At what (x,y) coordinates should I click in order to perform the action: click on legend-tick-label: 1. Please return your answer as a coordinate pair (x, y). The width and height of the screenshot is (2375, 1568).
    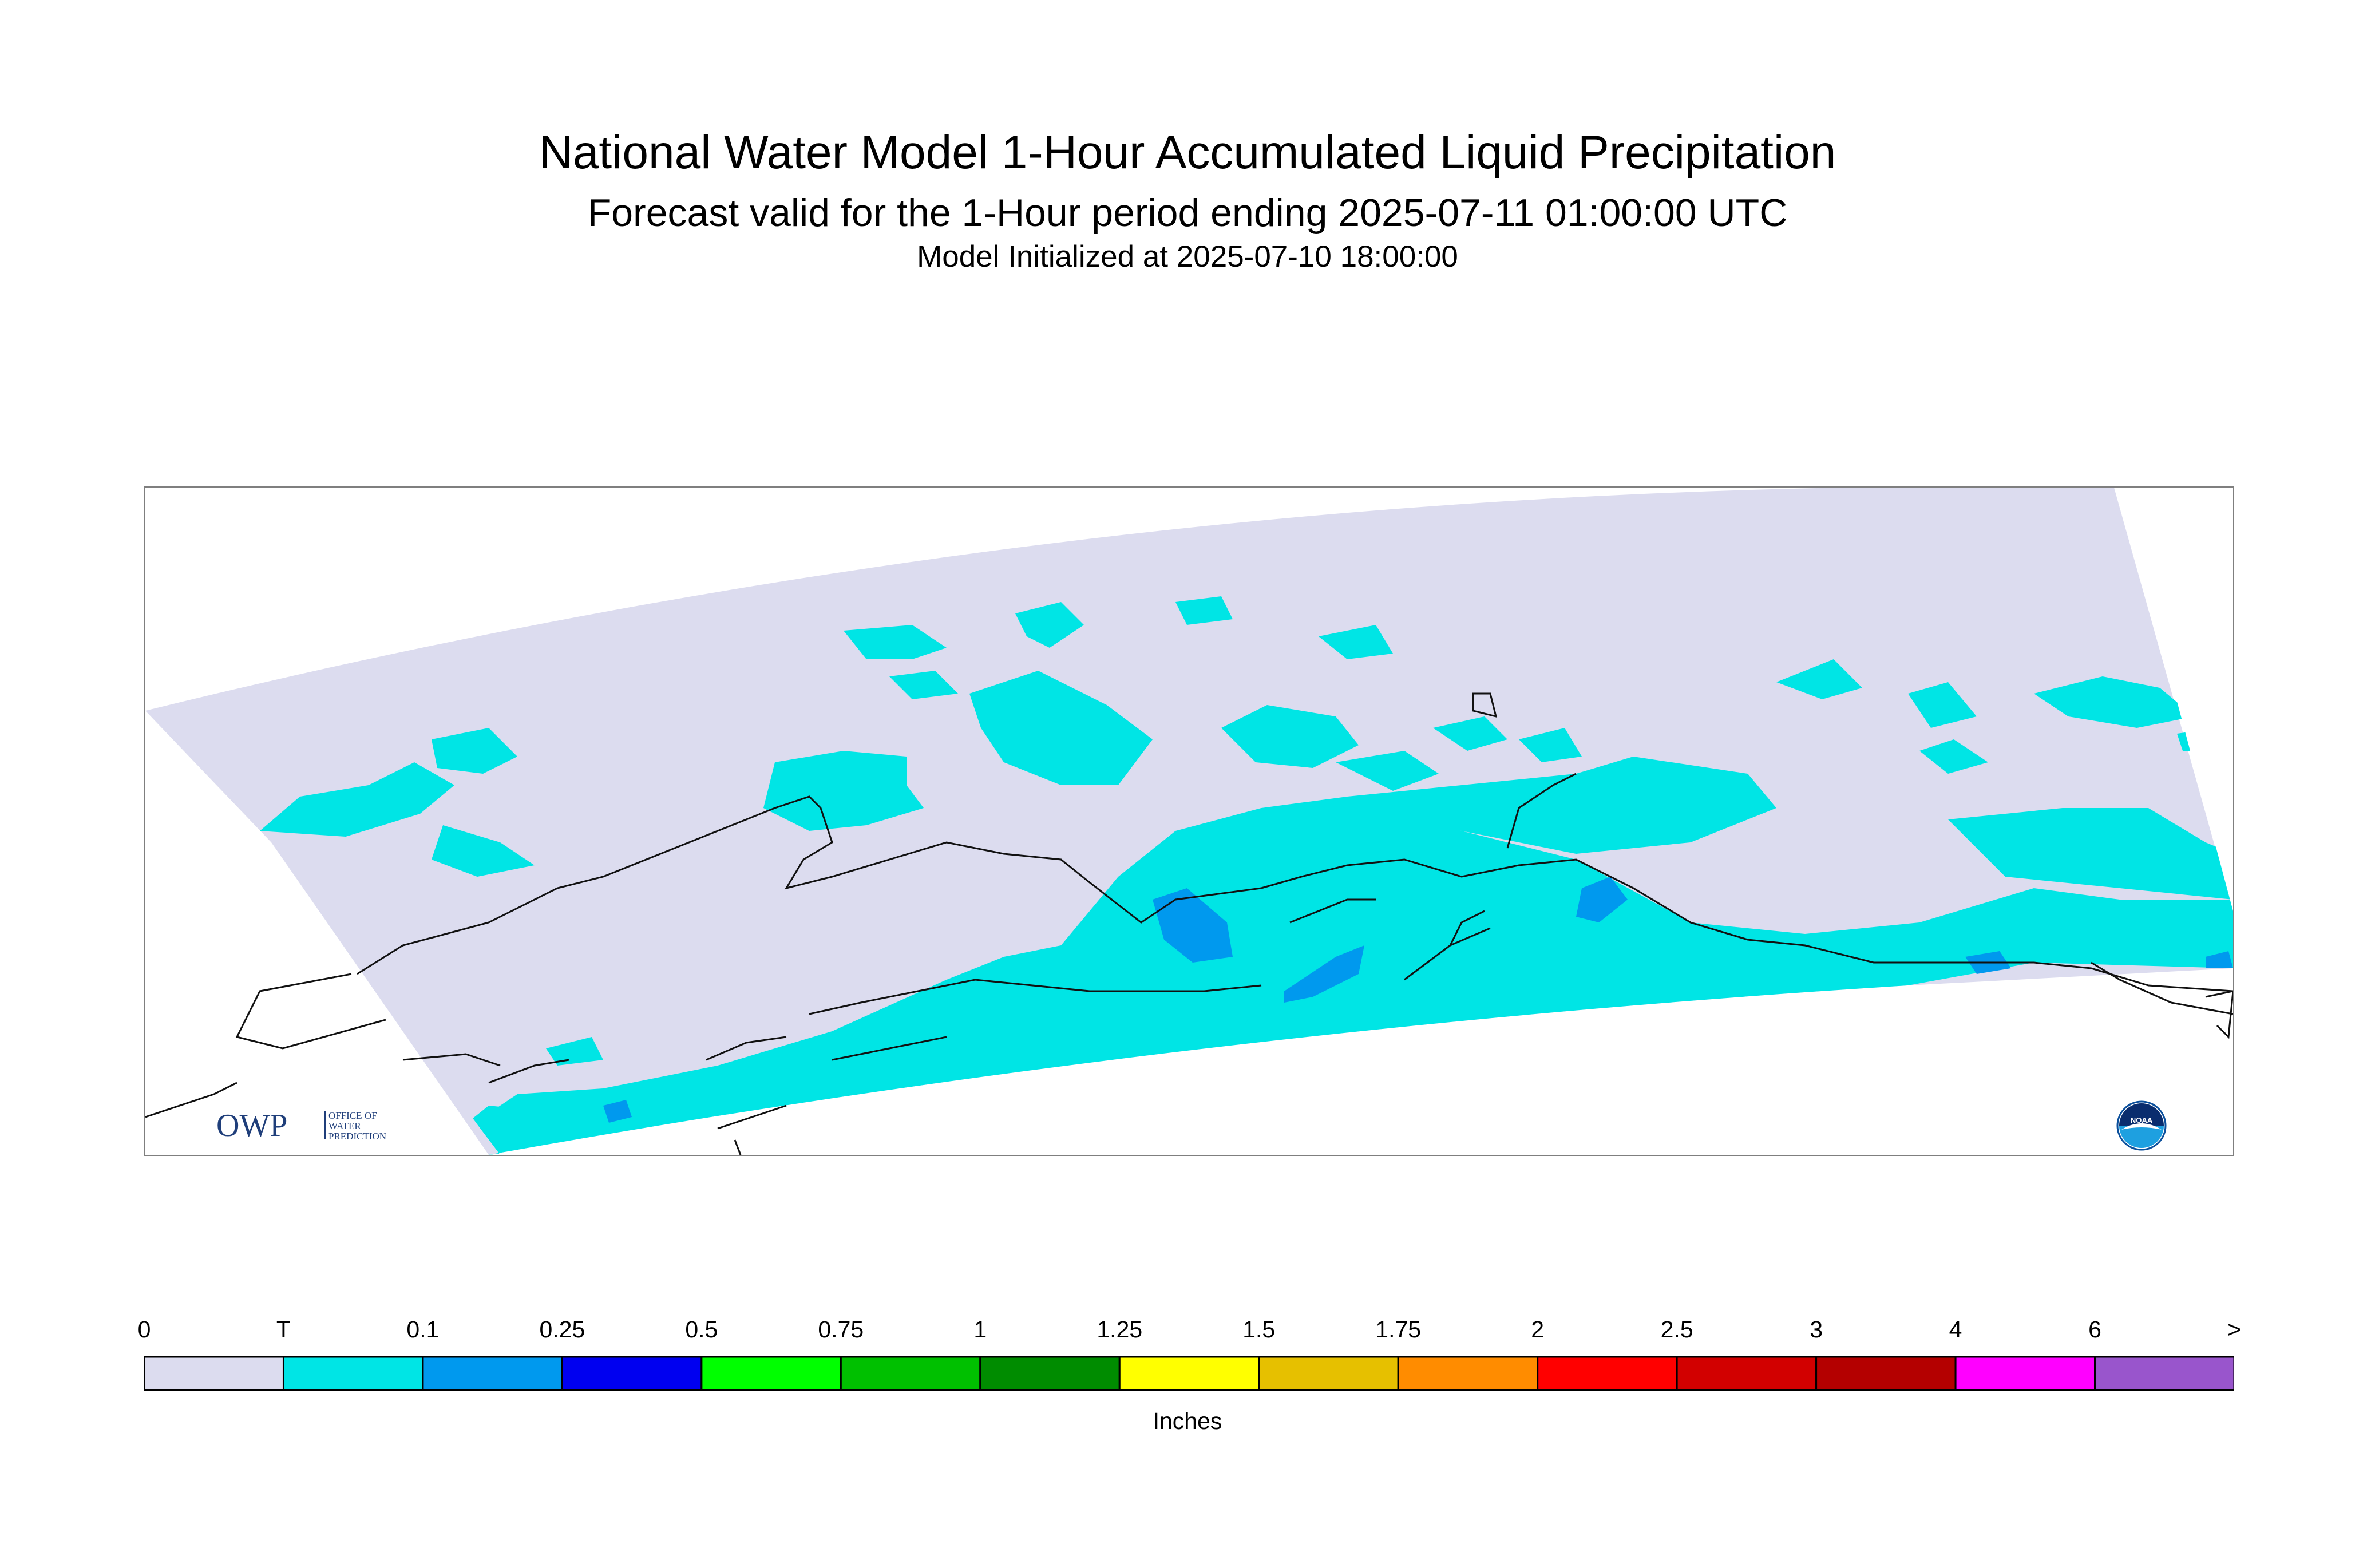
    Looking at the image, I should click on (980, 1329).